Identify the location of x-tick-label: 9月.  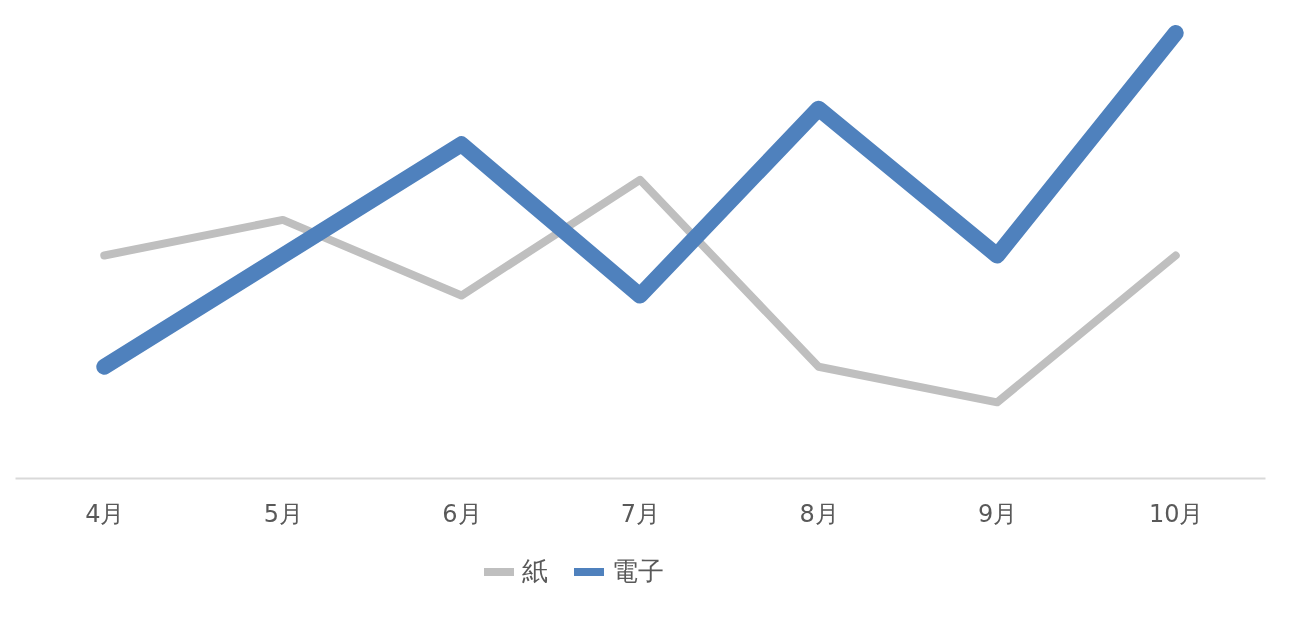
(998, 513).